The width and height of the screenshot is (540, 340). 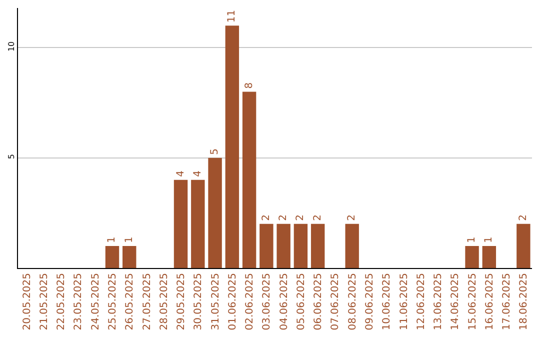 I want to click on x-tick-label: 20.05.2025, so click(x=27, y=301).